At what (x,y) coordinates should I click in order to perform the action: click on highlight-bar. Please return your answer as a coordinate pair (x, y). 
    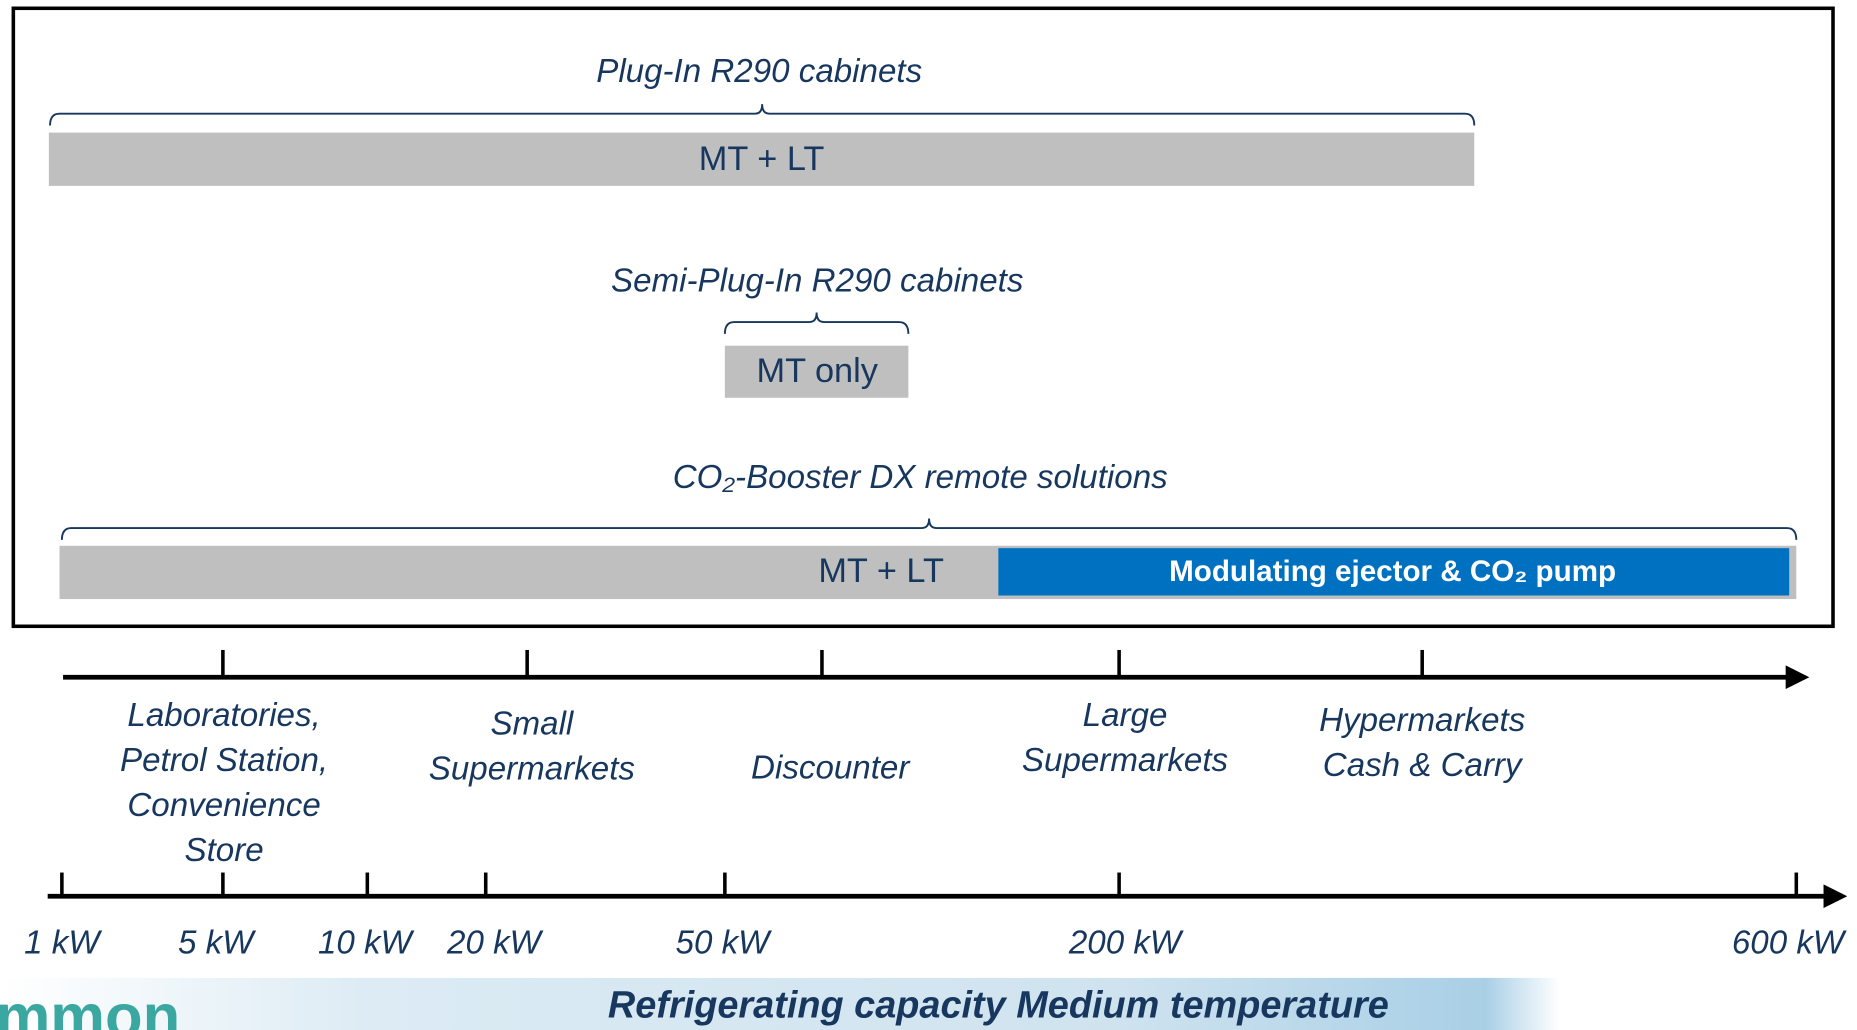
    Looking at the image, I should click on (1394, 572).